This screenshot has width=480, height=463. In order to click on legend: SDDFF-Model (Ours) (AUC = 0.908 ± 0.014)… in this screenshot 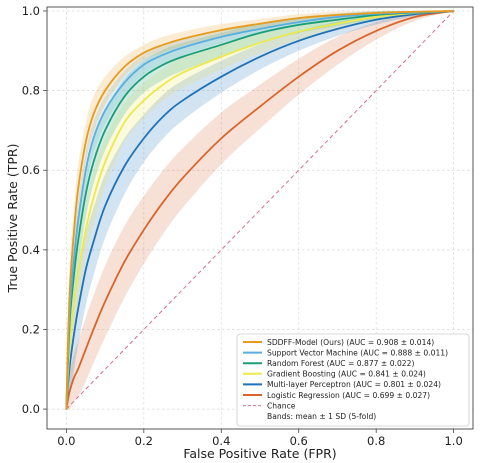, I will do `click(353, 380)`.